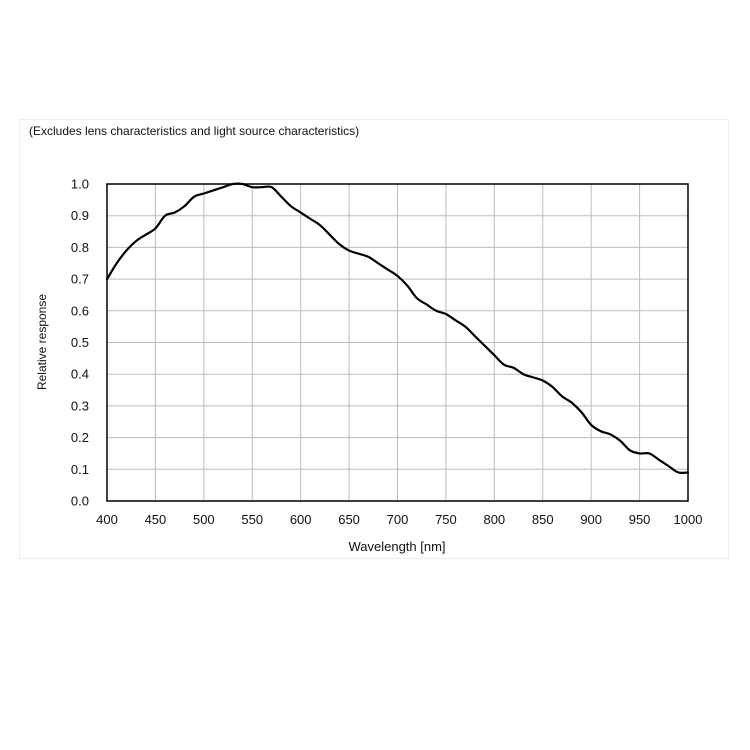 The width and height of the screenshot is (750, 750). I want to click on x-tick-label: 600, so click(301, 519).